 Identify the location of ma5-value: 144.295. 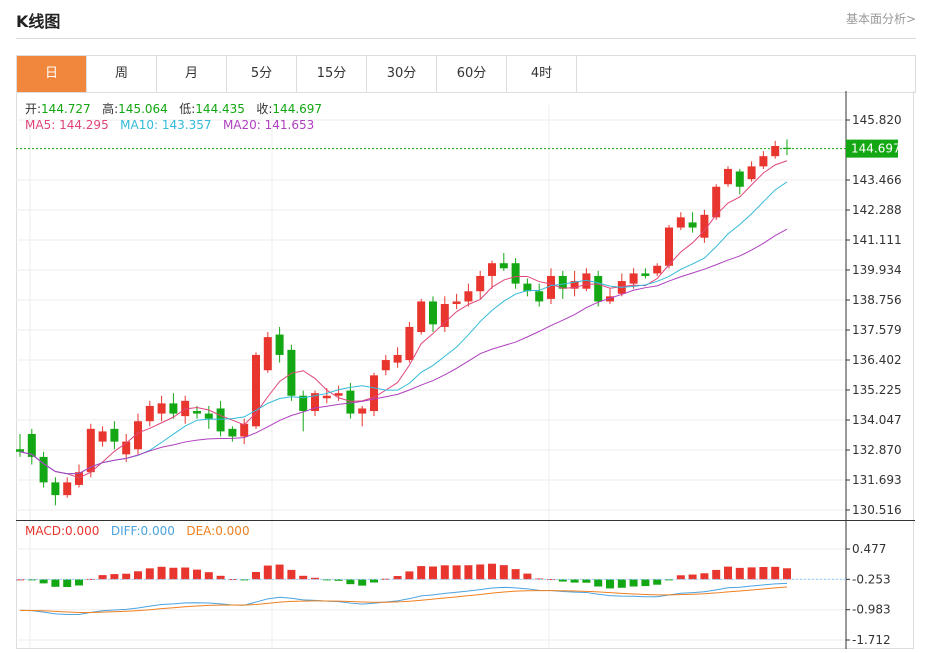
(84, 125).